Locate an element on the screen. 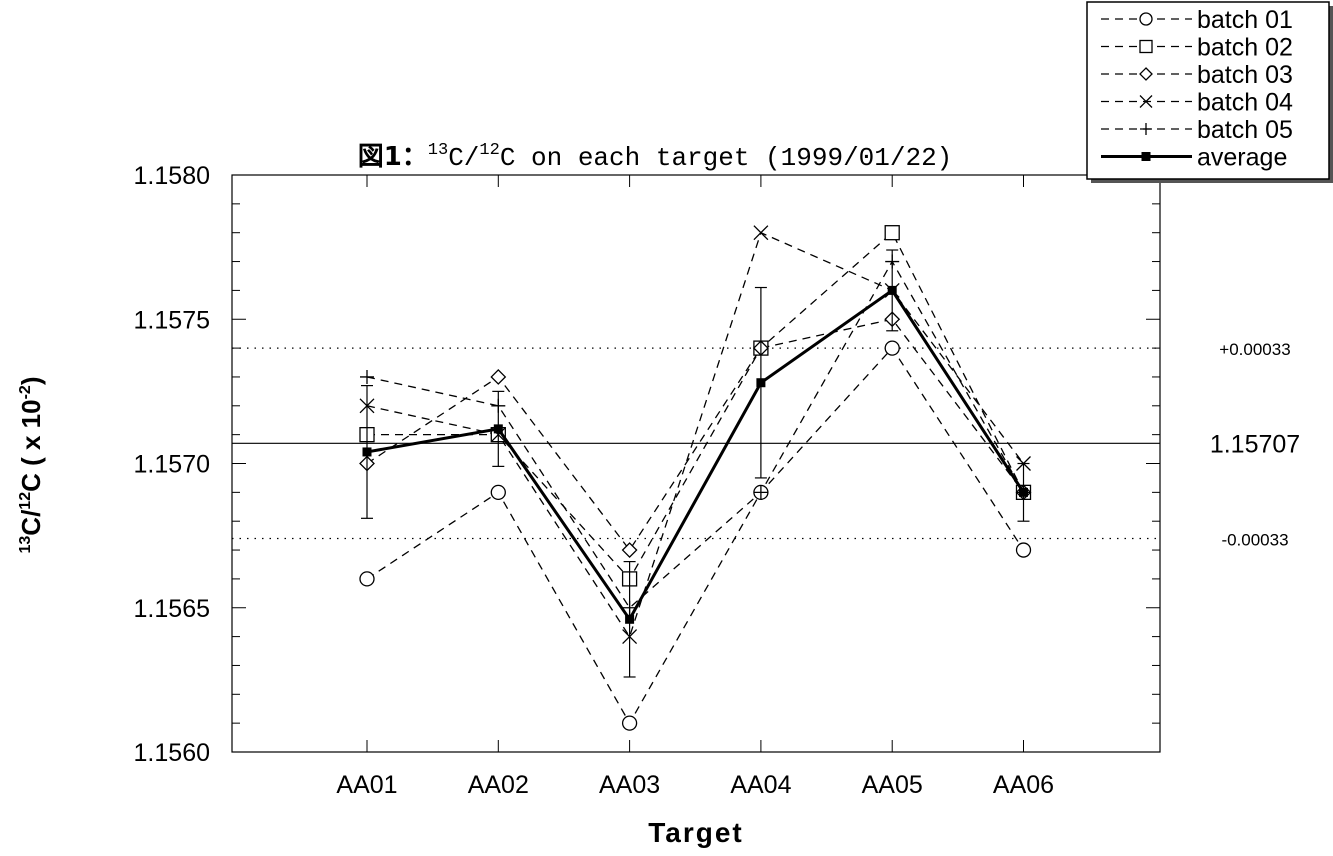 This screenshot has width=1333, height=856. legend-label: batch 05 is located at coordinates (1245, 130).